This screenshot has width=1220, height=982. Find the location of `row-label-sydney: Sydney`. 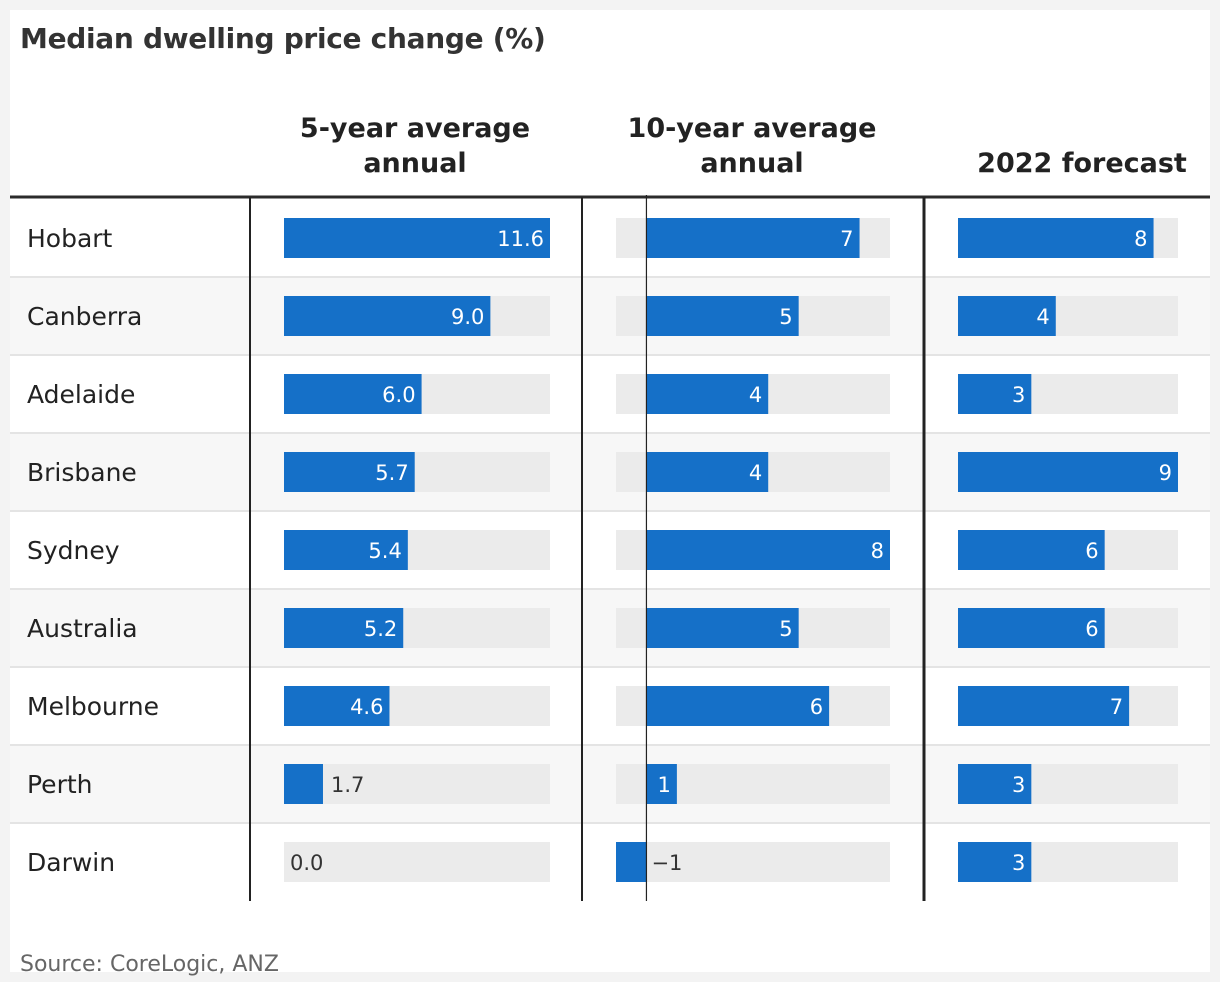

row-label-sydney: Sydney is located at coordinates (73, 550).